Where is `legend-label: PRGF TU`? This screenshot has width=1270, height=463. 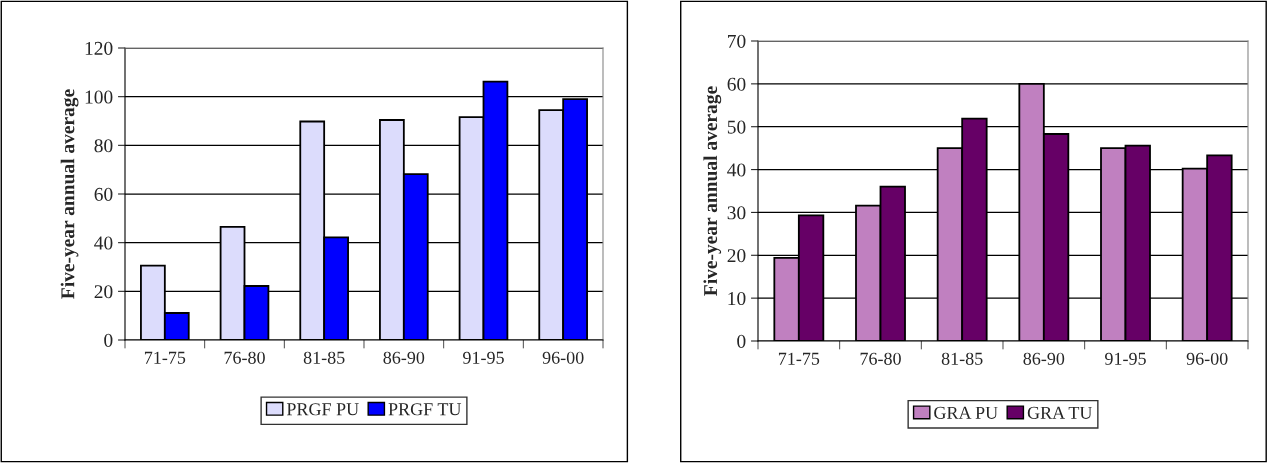 legend-label: PRGF TU is located at coordinates (425, 409).